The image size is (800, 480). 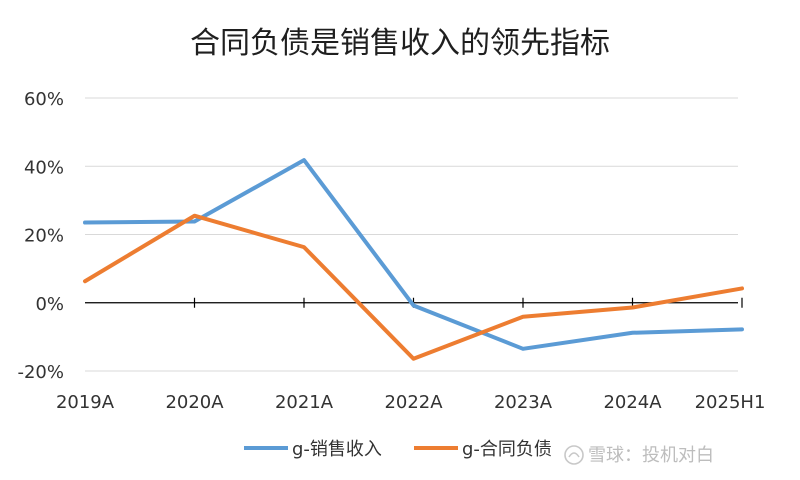 I want to click on x-tick-label: 2020A, so click(x=194, y=402).